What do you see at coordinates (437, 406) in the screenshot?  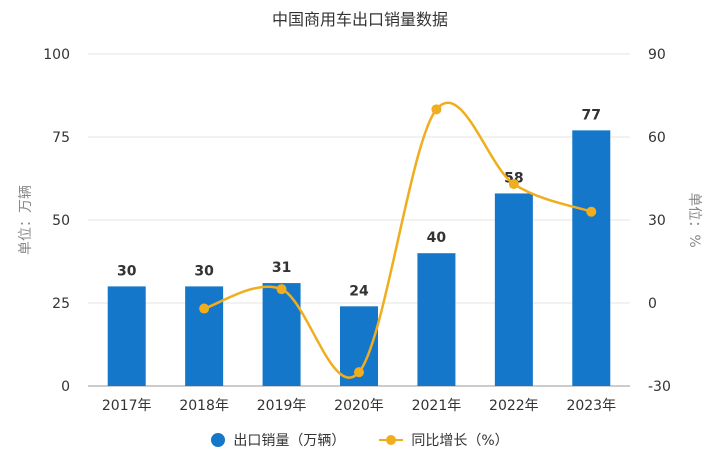 I see `x-tick-label: 2021年` at bounding box center [437, 406].